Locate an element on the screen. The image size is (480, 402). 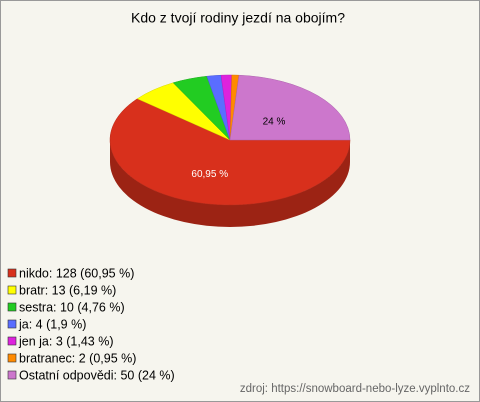
chart-title: Kdo z tvojí rodiny jezdí na obojím? is located at coordinates (238, 18).